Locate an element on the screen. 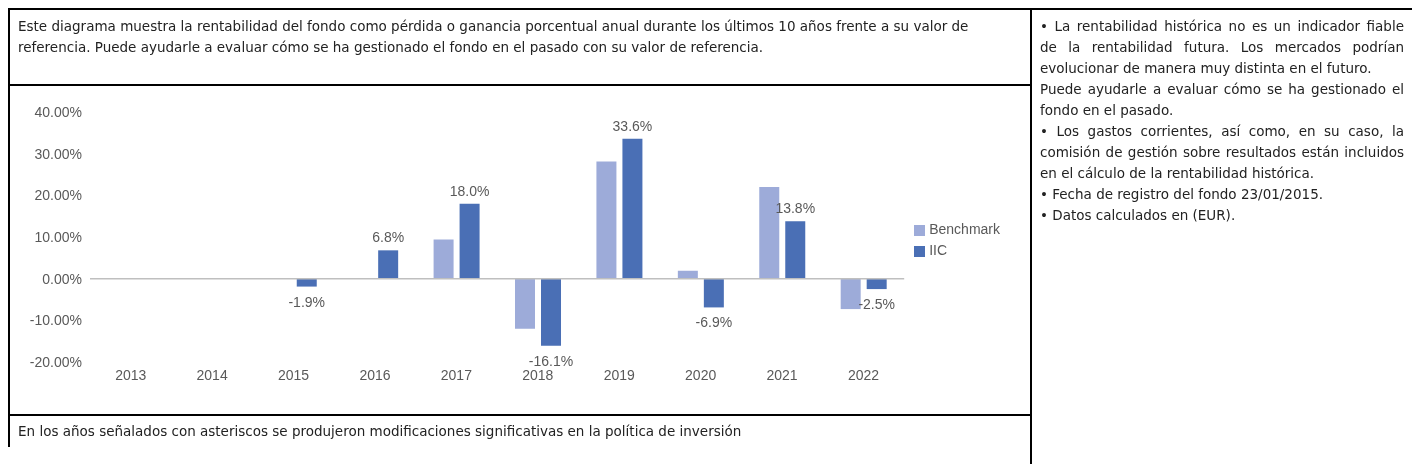  y-tick-label: 30.00% is located at coordinates (58, 153).